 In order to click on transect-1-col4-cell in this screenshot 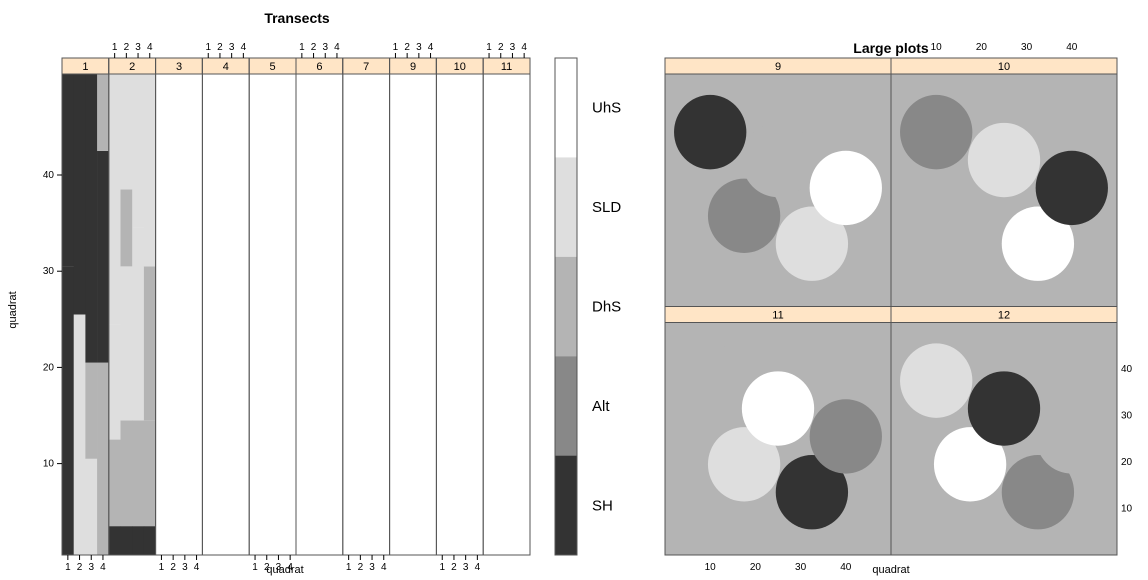, I will do `click(103, 458)`.